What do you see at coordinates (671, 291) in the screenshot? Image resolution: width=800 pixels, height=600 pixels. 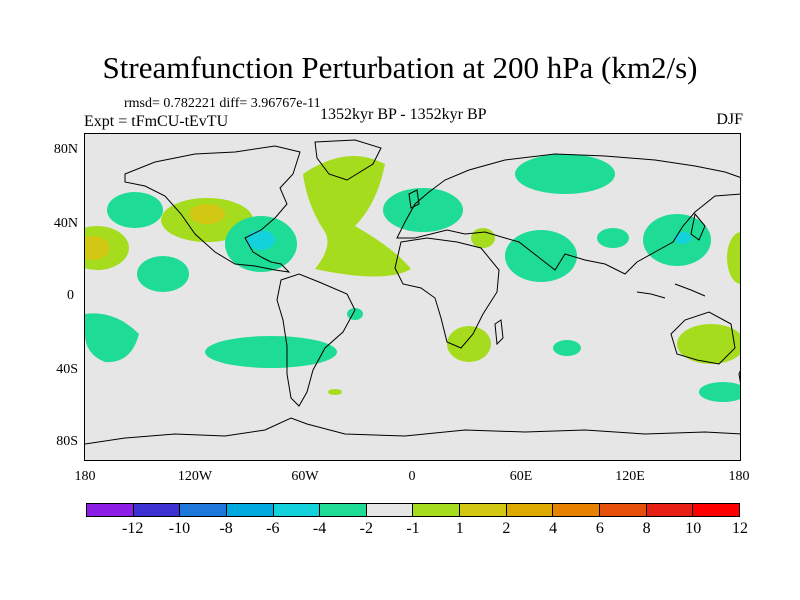 I see `coast-indonesia` at bounding box center [671, 291].